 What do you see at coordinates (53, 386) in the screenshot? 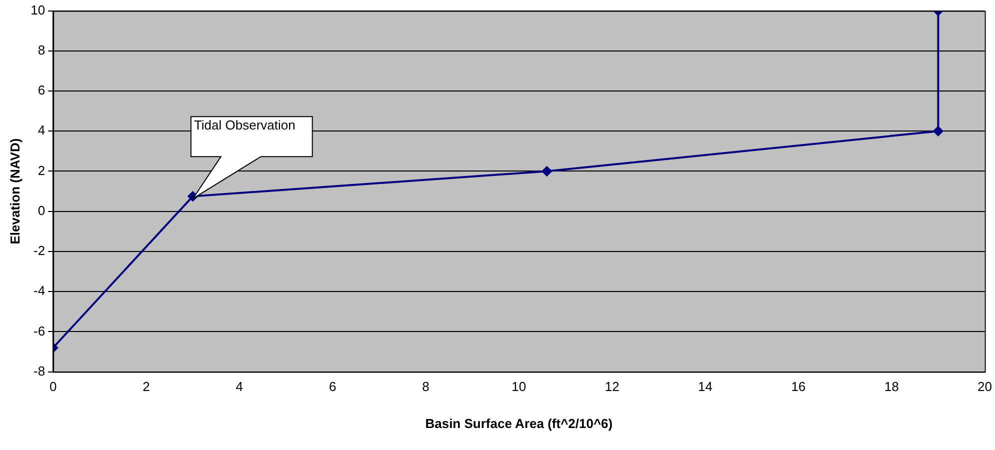
I see `x-tick-label: 0` at bounding box center [53, 386].